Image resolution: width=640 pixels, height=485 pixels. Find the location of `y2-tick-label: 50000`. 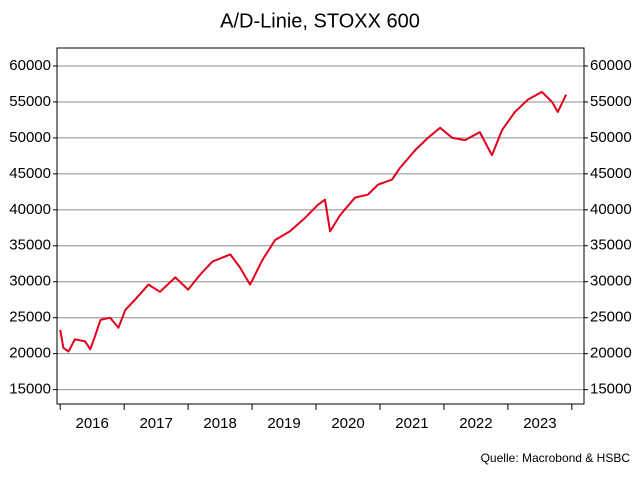

y2-tick-label: 50000 is located at coordinates (611, 137).